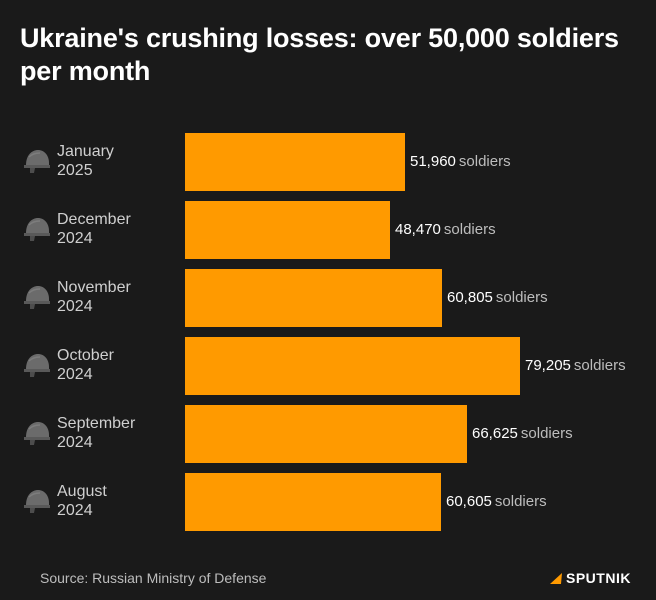 Image resolution: width=656 pixels, height=600 pixels. I want to click on data-label: 48,470 soldiers, so click(445, 230).